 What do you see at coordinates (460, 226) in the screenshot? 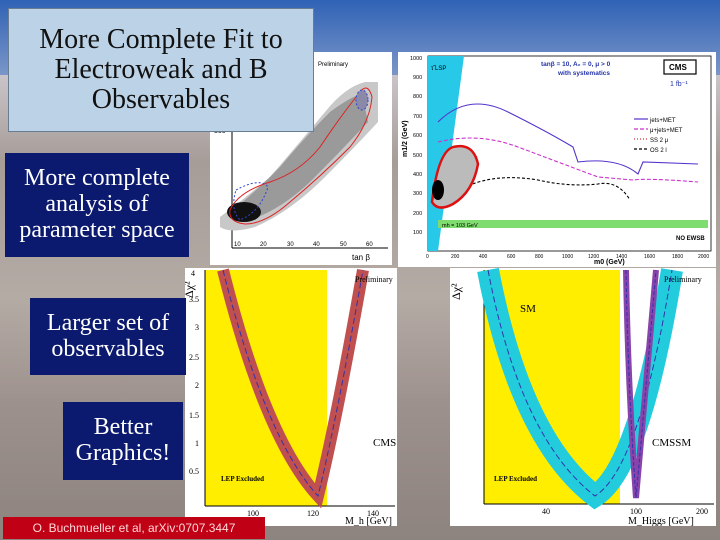
I see `cms-higgs-label: mh = 103 GeV` at bounding box center [460, 226].